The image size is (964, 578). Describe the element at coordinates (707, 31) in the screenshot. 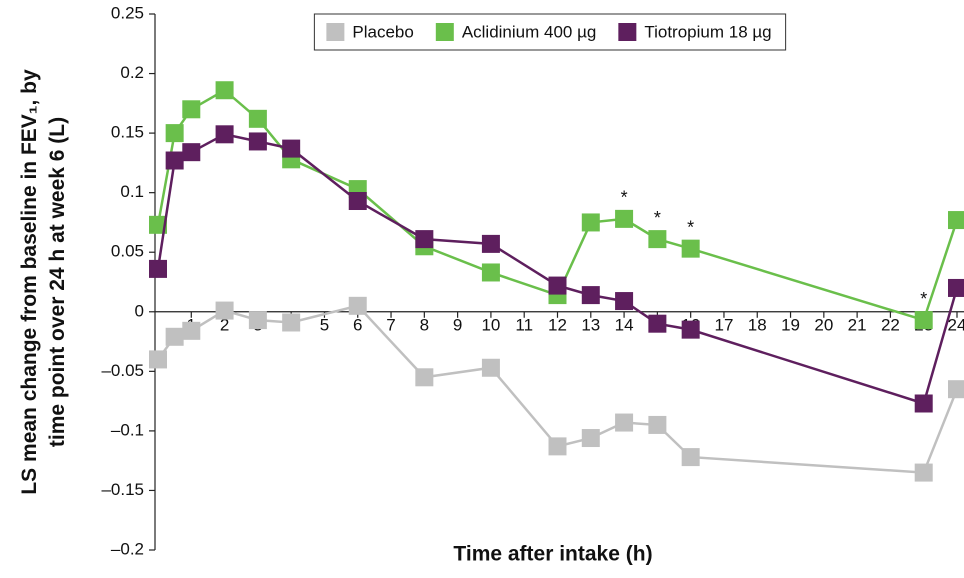

I see `legend-label: Tiotropium 18 µg` at that location.